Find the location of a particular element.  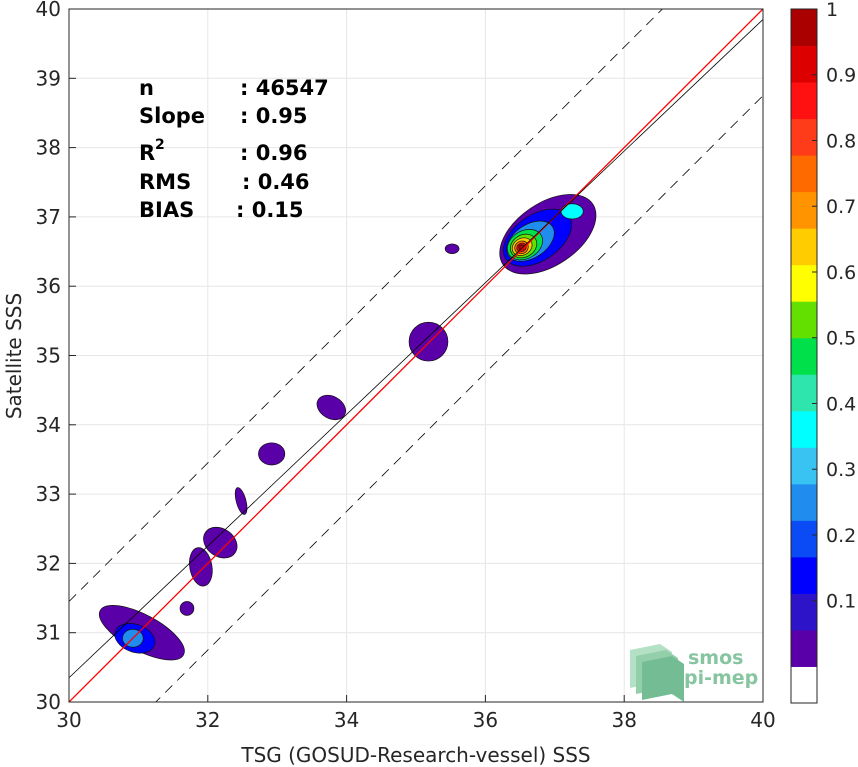

y-tick-label: 36 is located at coordinates (48, 286).